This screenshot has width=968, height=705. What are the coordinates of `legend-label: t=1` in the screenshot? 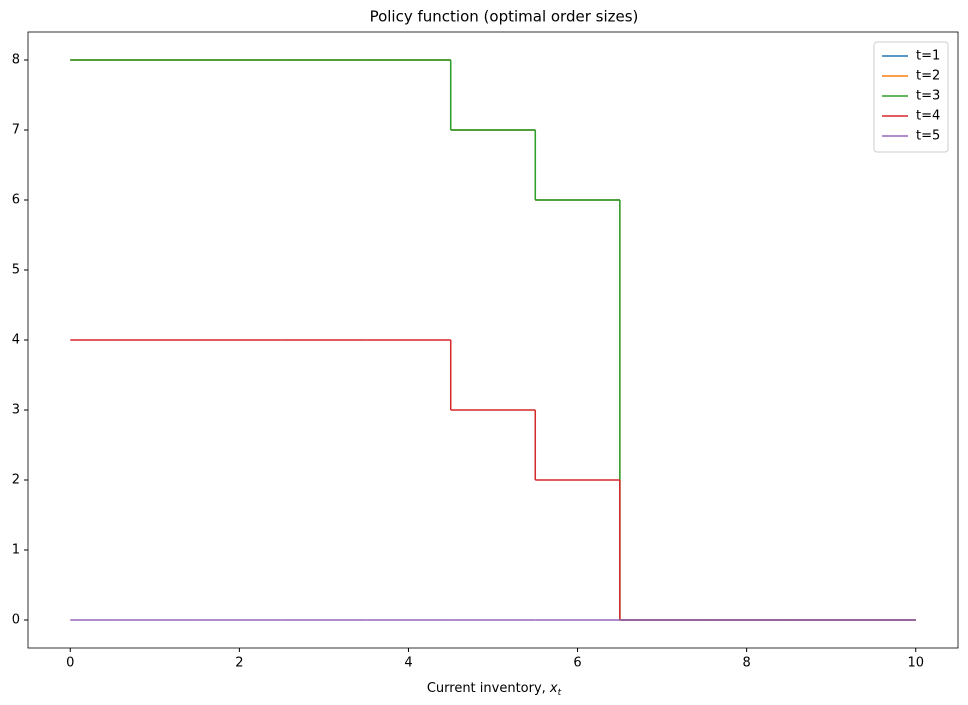 It's located at (928, 56).